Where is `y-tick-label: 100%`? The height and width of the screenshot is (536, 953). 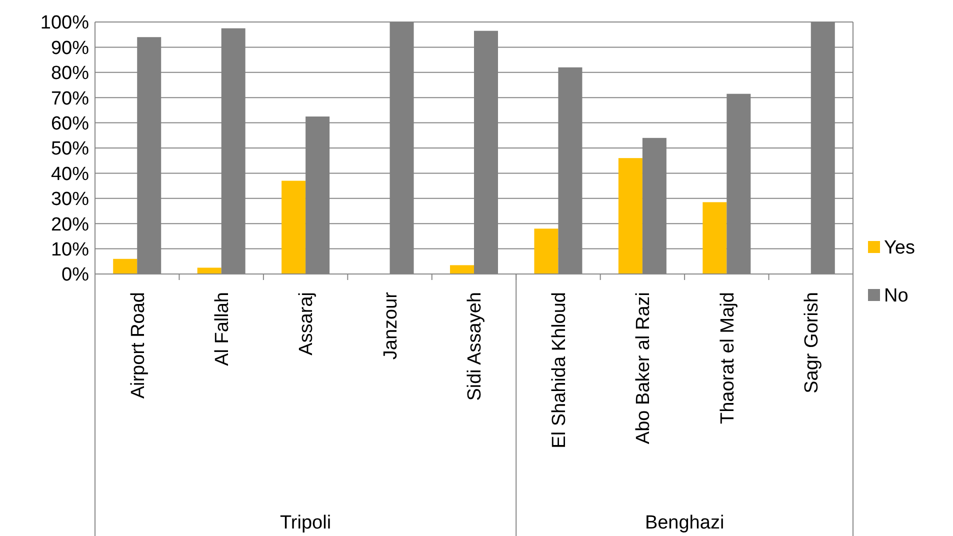 y-tick-label: 100% is located at coordinates (65, 23).